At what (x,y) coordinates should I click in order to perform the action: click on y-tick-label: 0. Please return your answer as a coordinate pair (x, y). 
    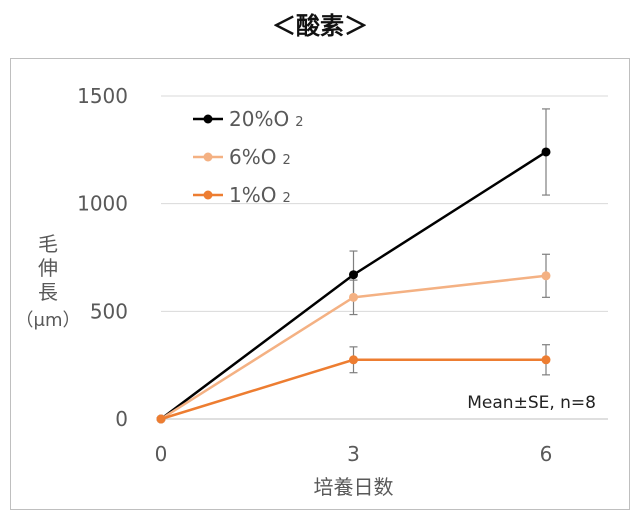
    Looking at the image, I should click on (121, 419).